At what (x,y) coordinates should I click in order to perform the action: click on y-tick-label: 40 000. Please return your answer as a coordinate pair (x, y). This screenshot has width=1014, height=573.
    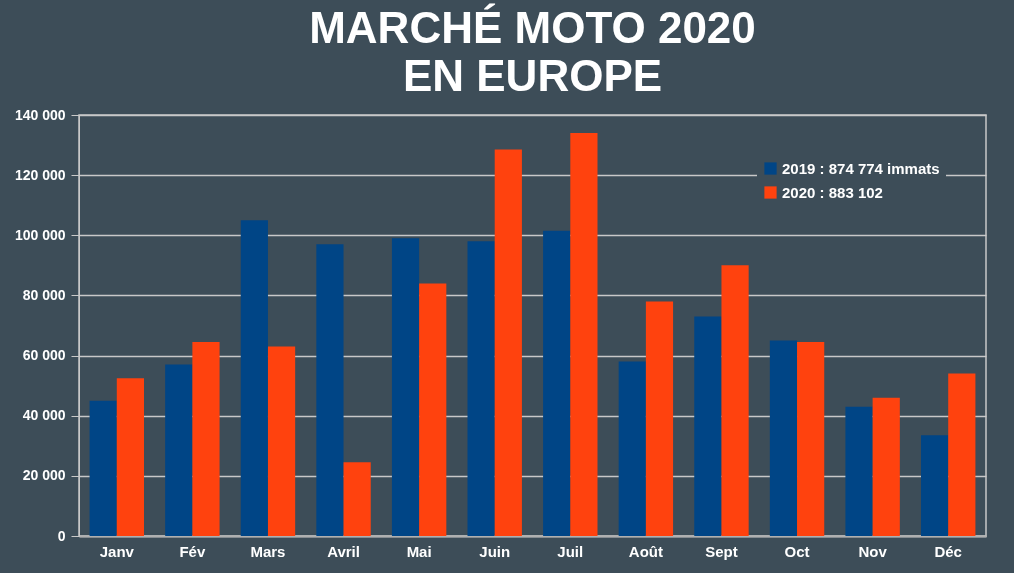
    Looking at the image, I should click on (44, 415).